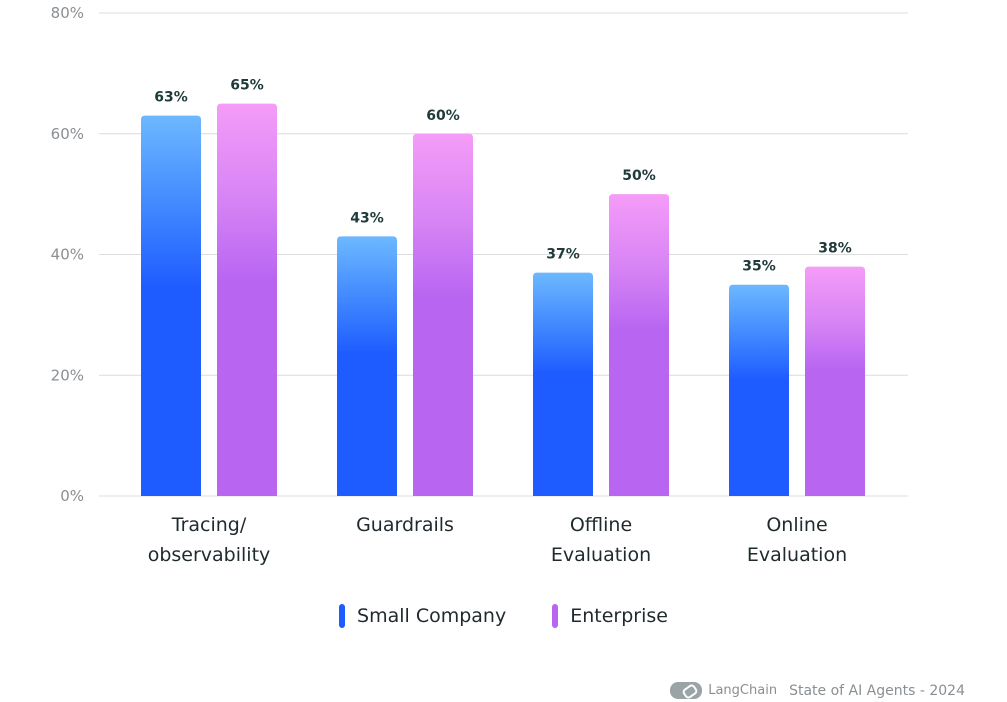 The width and height of the screenshot is (1007, 702). Describe the element at coordinates (432, 616) in the screenshot. I see `legend-label-small-company: Small Company` at that location.